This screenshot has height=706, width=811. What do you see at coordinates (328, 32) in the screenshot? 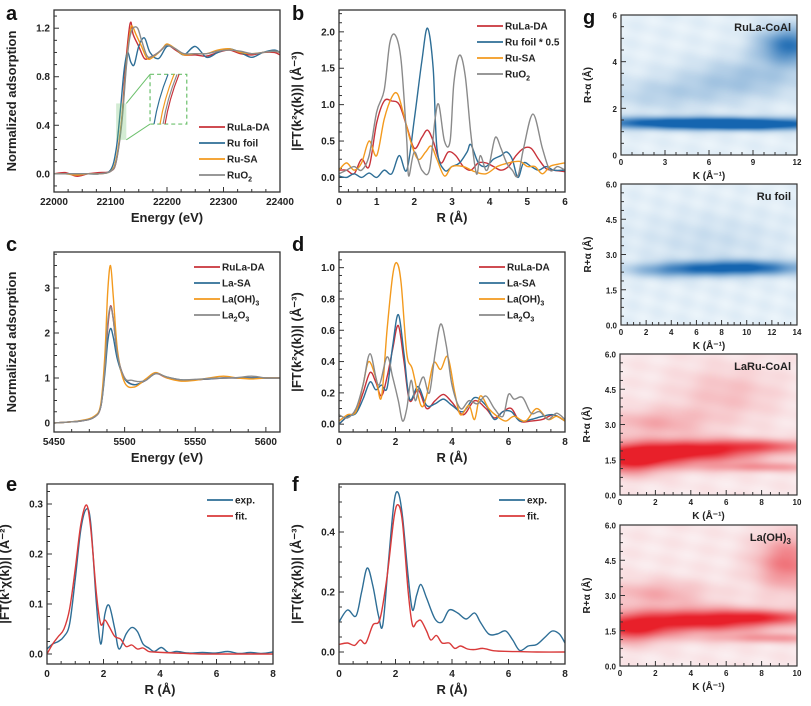
I see `y-tick-label: 2.0` at bounding box center [328, 32].